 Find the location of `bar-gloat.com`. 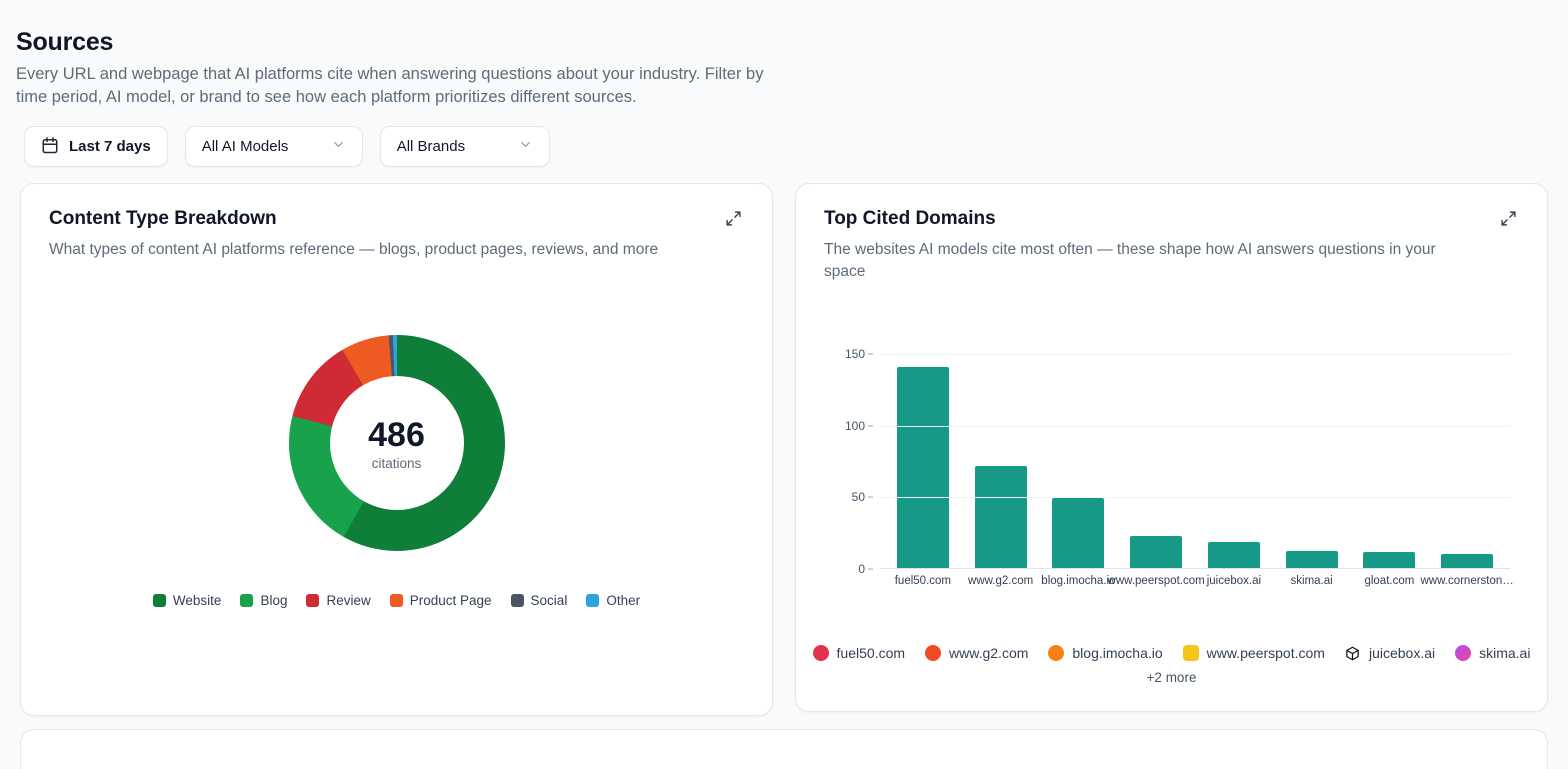

bar-gloat.com is located at coordinates (1389, 560).